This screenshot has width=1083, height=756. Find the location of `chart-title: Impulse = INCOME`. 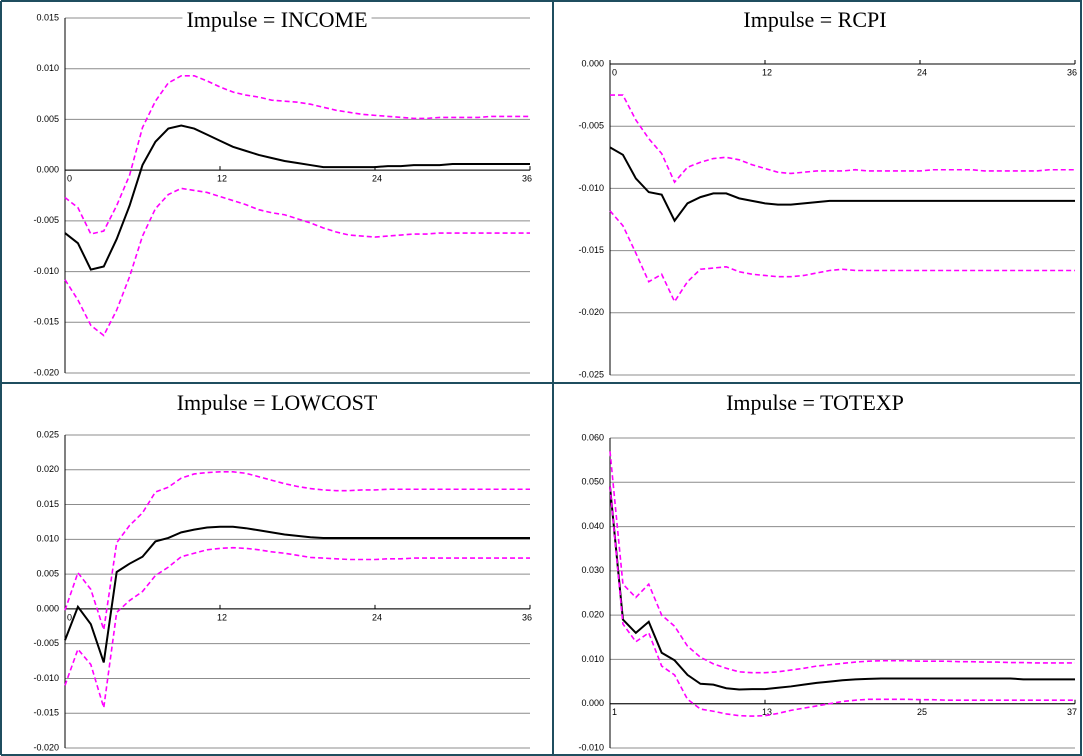

chart-title: Impulse = INCOME is located at coordinates (276, 19).